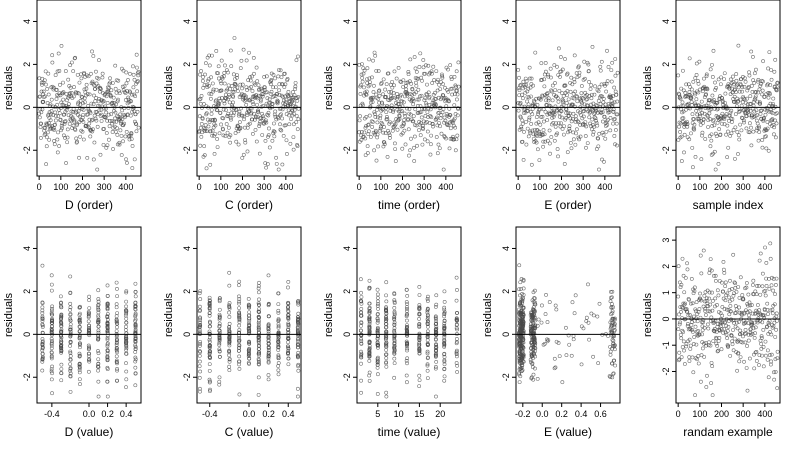 The width and height of the screenshot is (800, 450). What do you see at coordinates (539, 187) in the screenshot?
I see `x-tick-label: 100` at bounding box center [539, 187].